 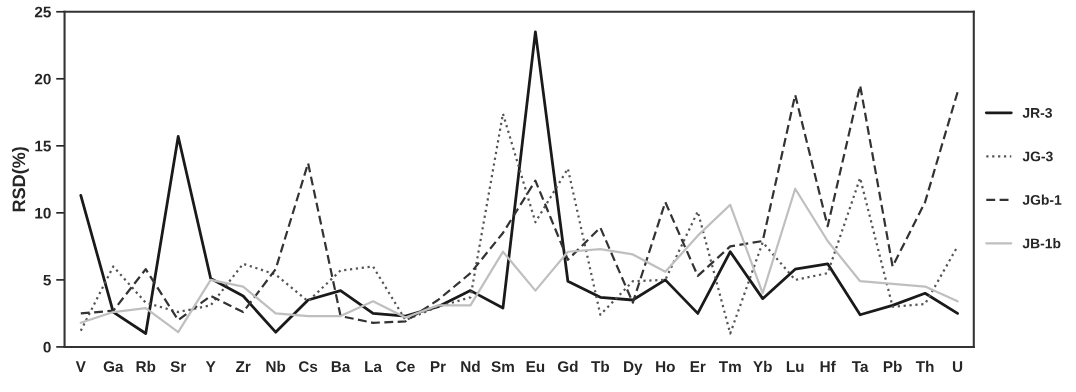 What do you see at coordinates (1041, 243) in the screenshot?
I see `legend-label: JB-1b` at bounding box center [1041, 243].